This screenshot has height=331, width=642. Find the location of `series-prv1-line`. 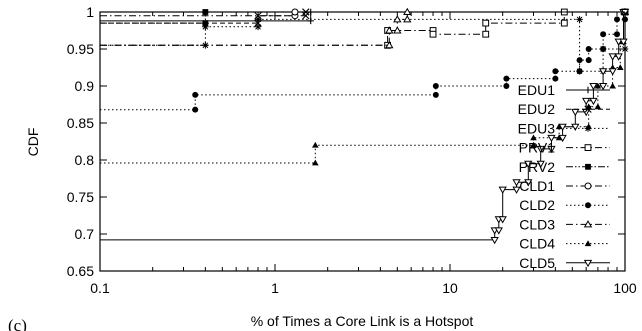

series-prv1-line is located at coordinates (362, 28).